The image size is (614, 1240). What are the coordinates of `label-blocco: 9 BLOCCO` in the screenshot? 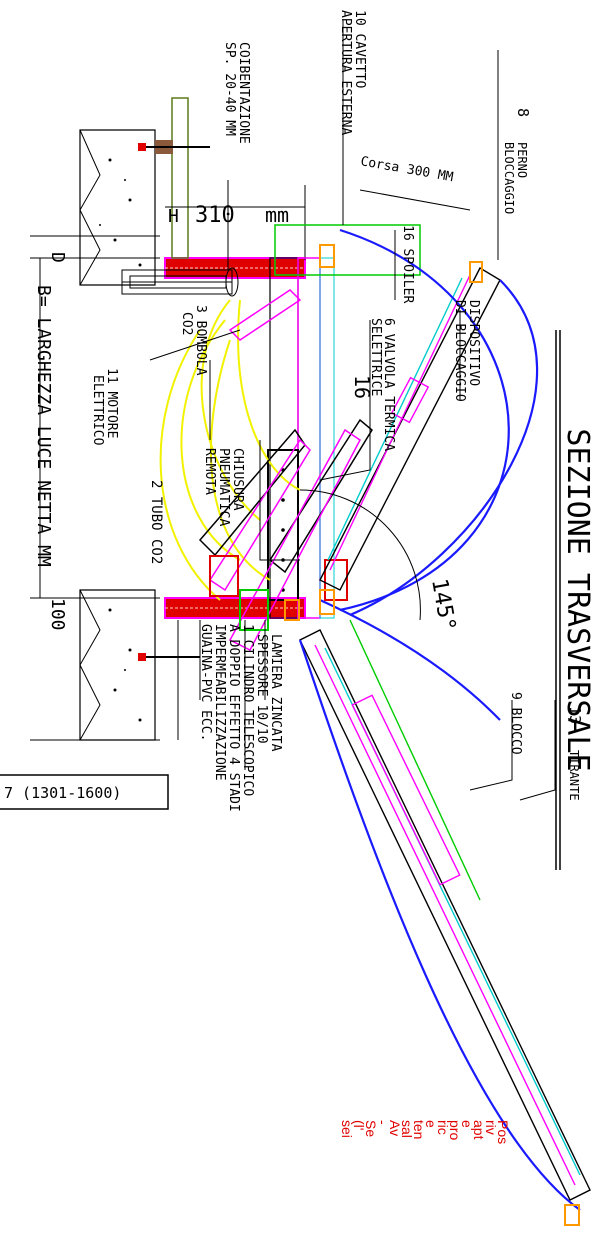 It's located at (515, 723).